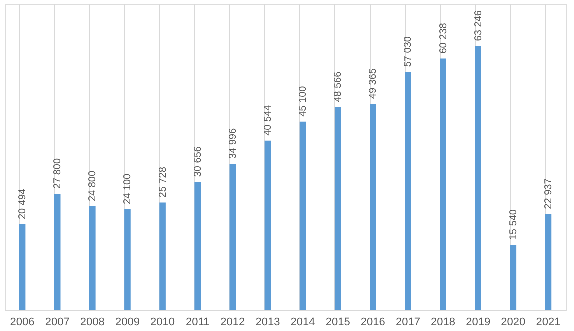 This screenshot has width=574, height=331. Describe the element at coordinates (198, 162) in the screenshot. I see `data-label: 30 656` at that location.